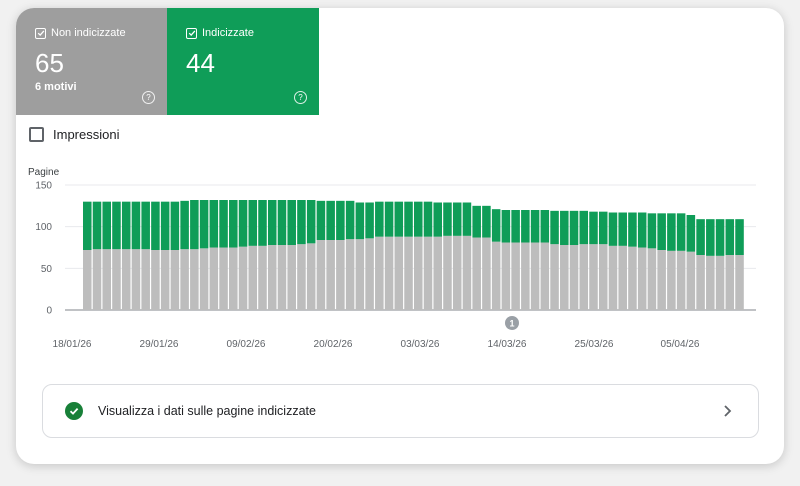  Describe the element at coordinates (511, 324) in the screenshot. I see `annotation-label: 1` at that location.